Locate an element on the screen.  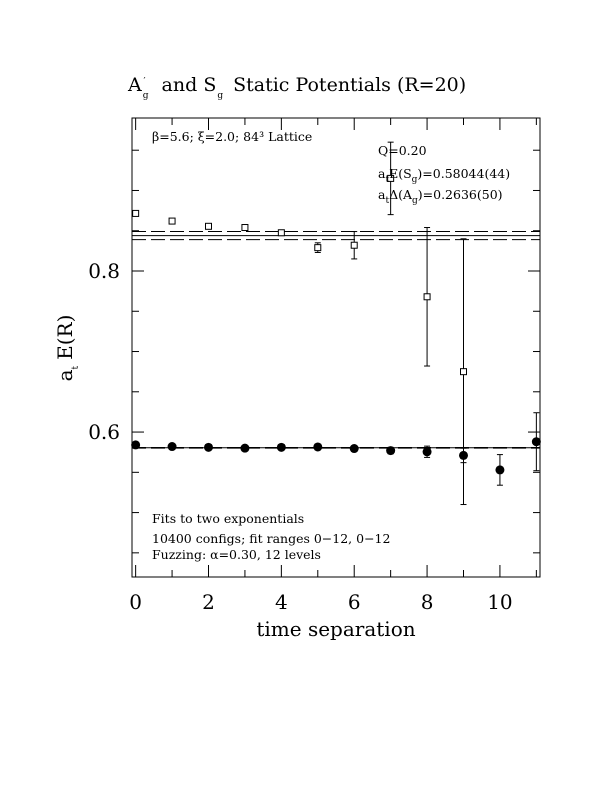
series-sg is located at coordinates (336, 449).